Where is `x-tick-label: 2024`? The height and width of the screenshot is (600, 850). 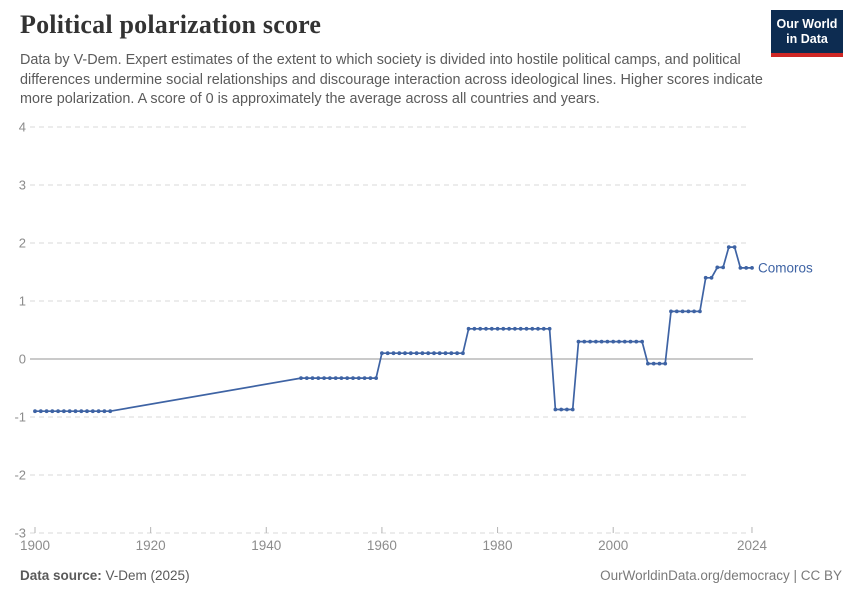
x-tick-label: 2024 is located at coordinates (752, 545).